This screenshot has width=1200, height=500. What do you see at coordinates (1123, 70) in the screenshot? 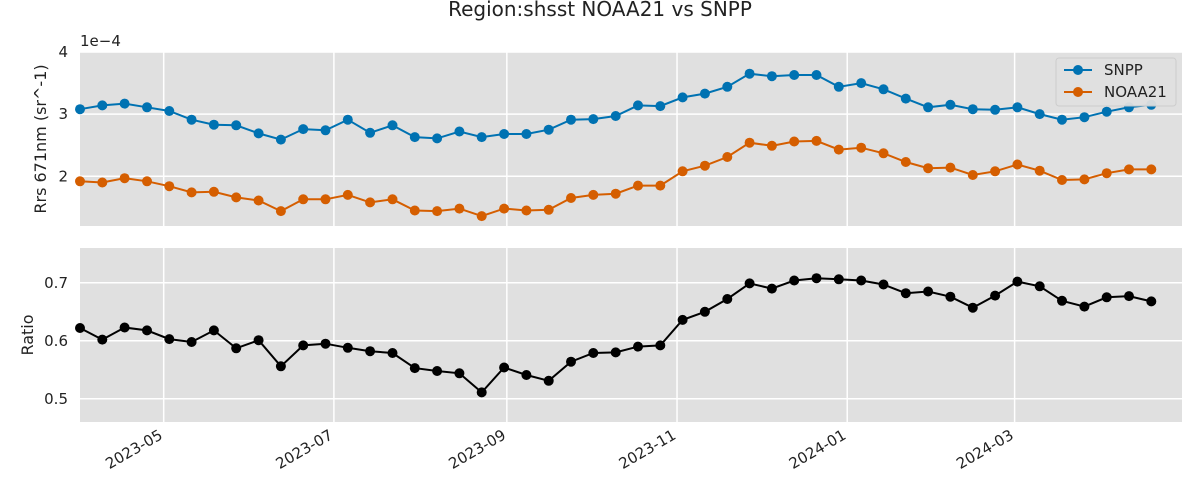
I see `legend-label-snpp: SNPP` at bounding box center [1123, 70].